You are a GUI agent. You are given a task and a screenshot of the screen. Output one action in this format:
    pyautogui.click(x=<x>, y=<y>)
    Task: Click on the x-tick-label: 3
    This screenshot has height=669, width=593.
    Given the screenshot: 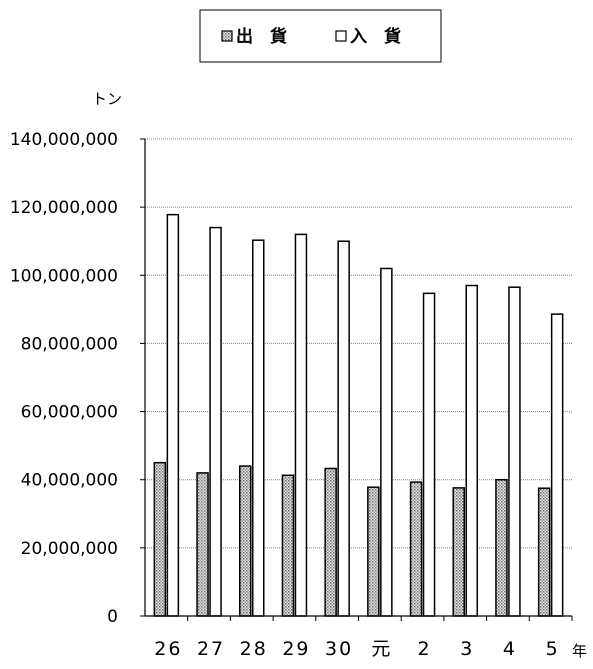 What is the action you would take?
    pyautogui.click(x=467, y=649)
    